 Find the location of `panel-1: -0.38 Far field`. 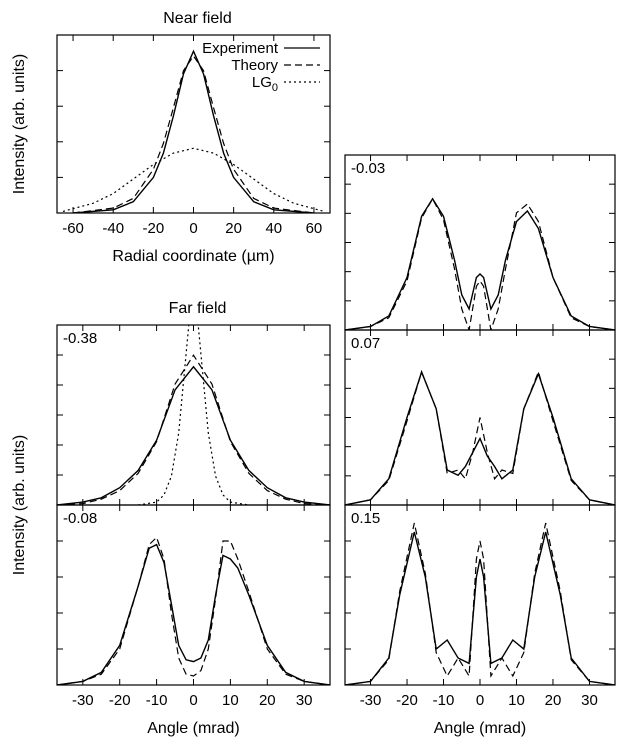

panel-1: -0.38 Far field is located at coordinates (193, 403).